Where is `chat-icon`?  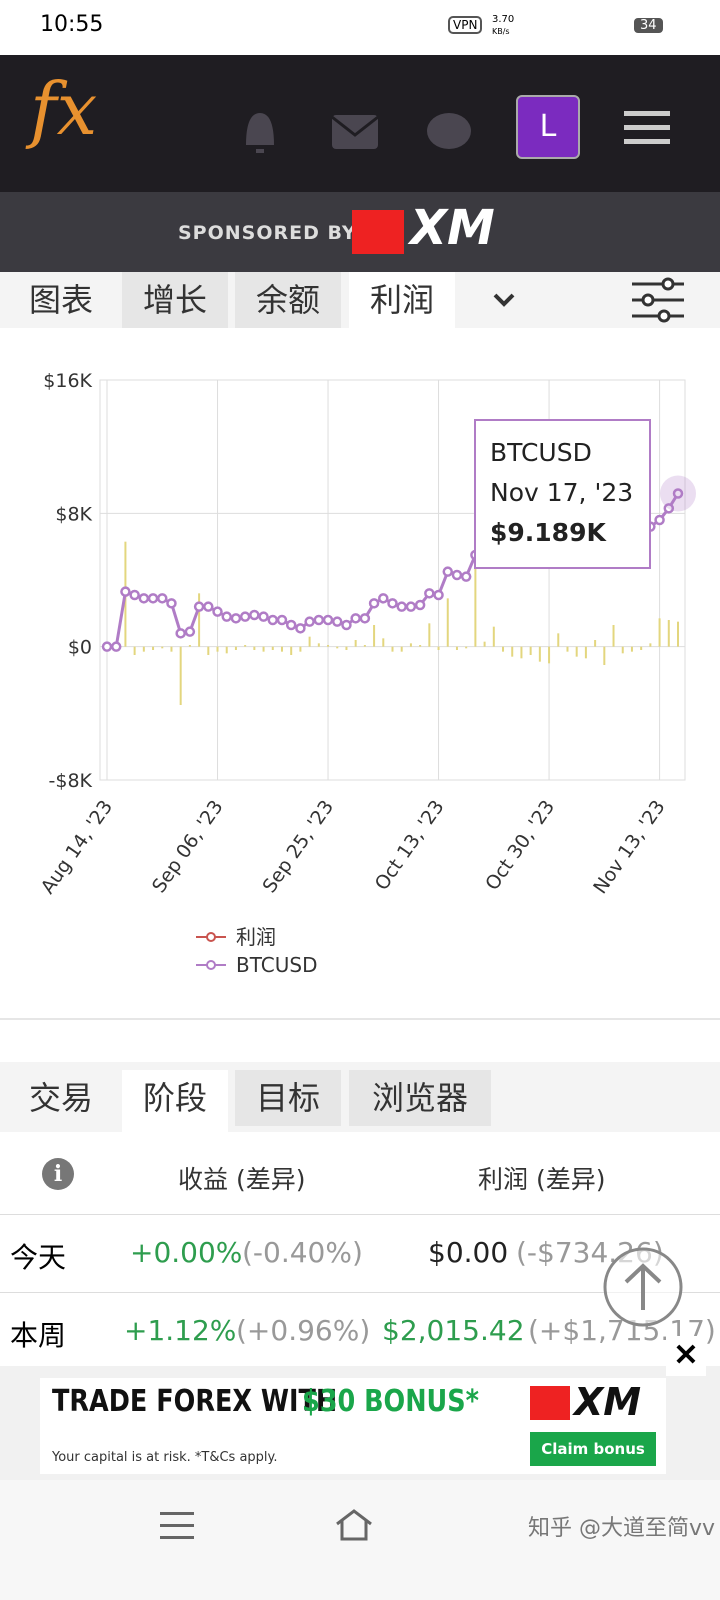
chat-icon is located at coordinates (449, 131).